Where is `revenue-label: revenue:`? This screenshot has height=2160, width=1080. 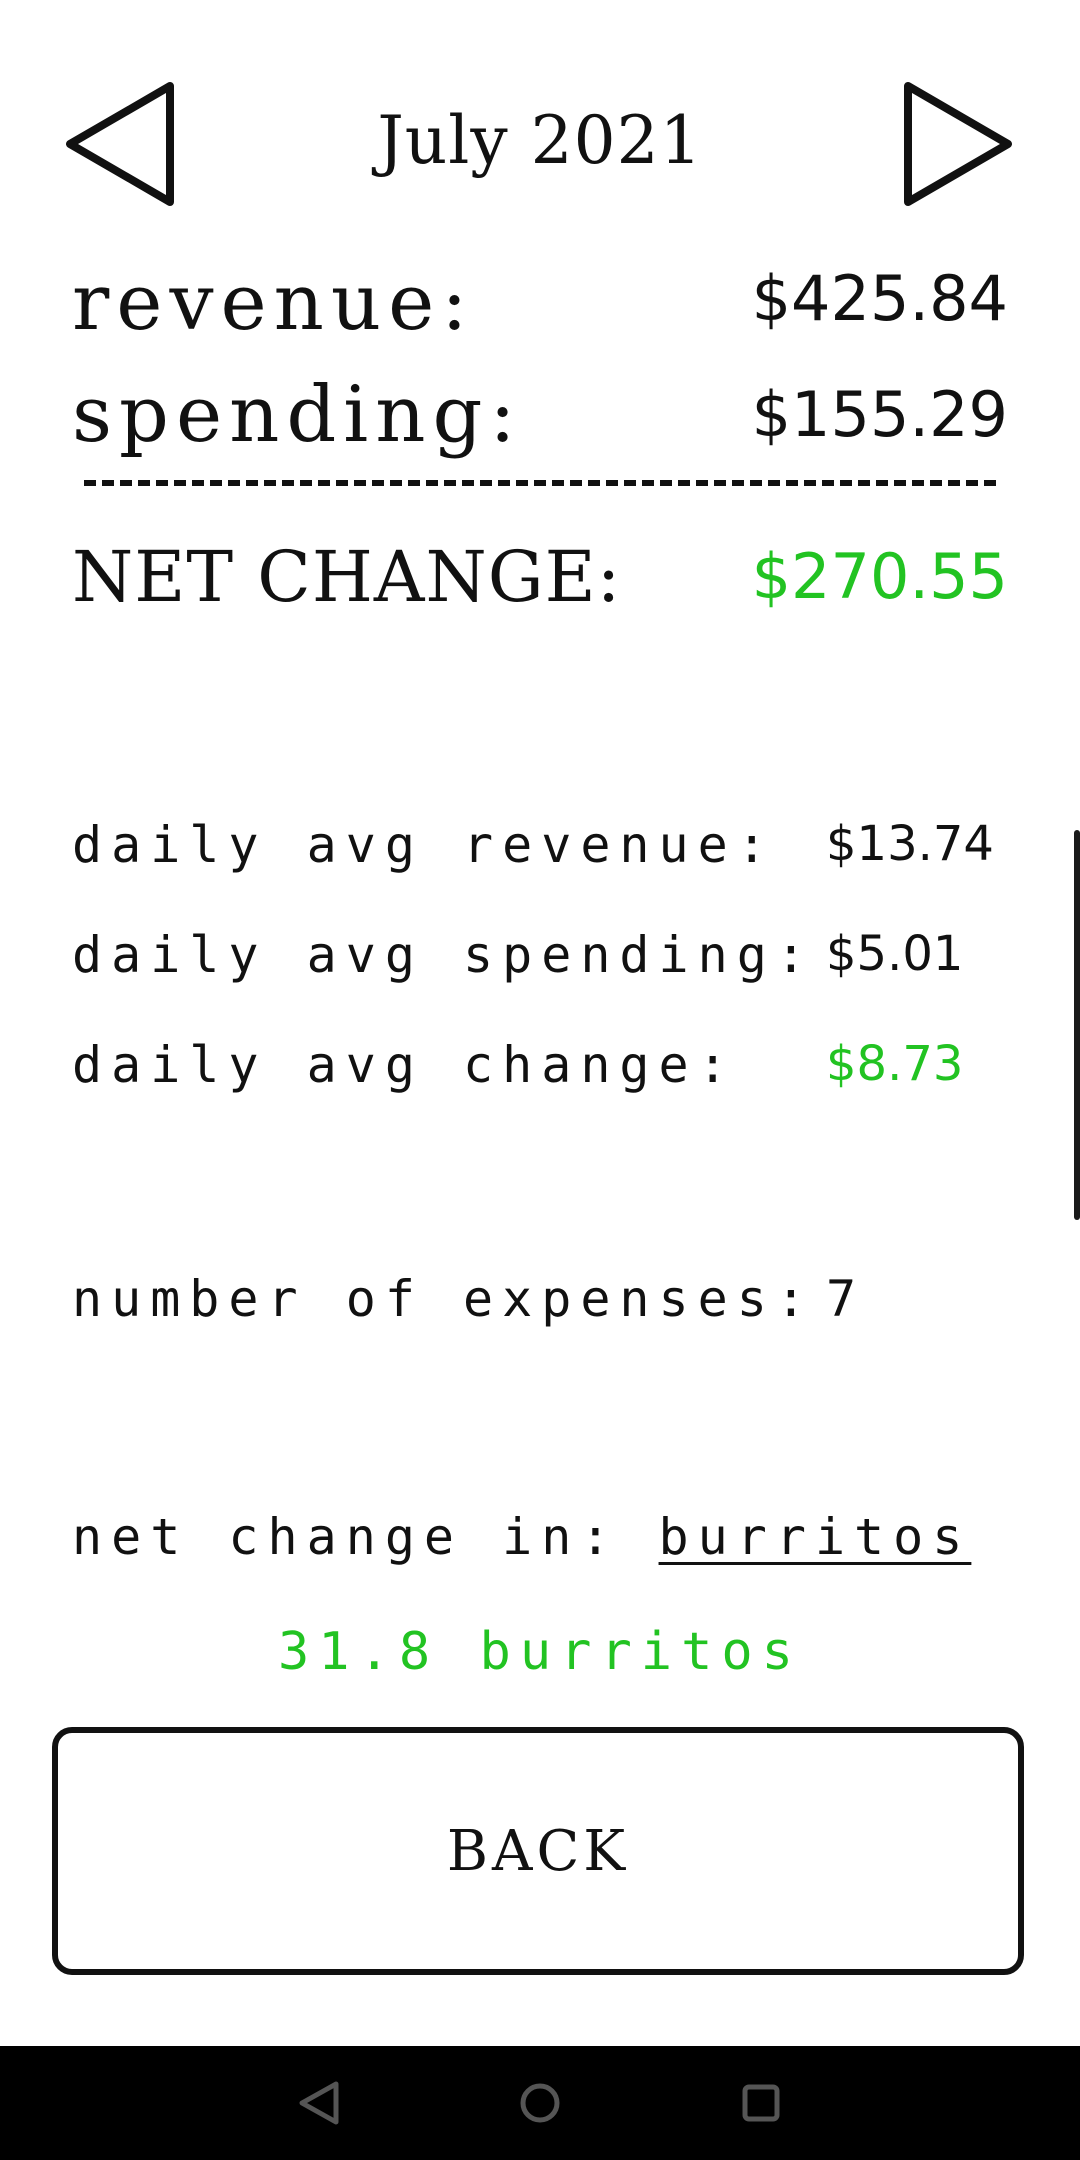
revenue-label: revenue: is located at coordinates (273, 303).